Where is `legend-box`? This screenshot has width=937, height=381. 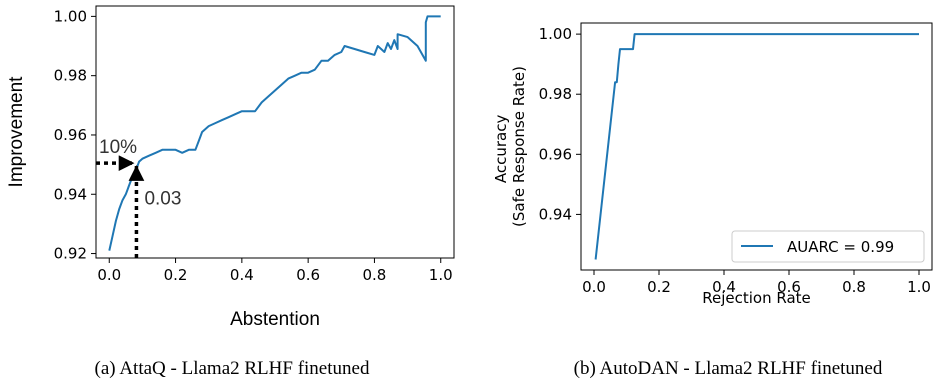
legend-box is located at coordinates (828, 246).